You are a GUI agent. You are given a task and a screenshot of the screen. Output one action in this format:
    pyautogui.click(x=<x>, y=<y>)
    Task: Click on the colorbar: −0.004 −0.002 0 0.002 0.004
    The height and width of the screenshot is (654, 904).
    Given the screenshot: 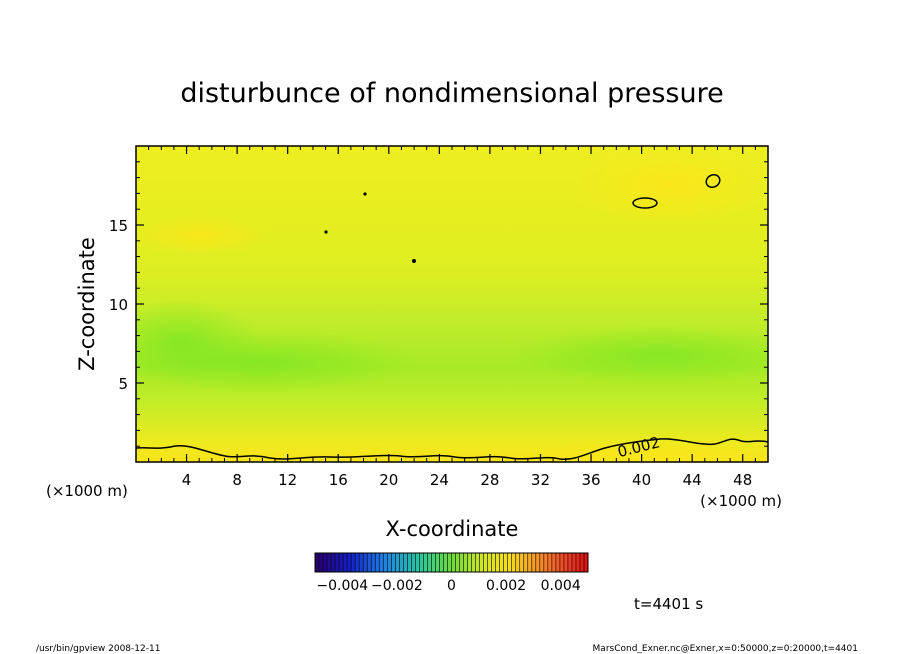 What is the action you would take?
    pyautogui.click(x=451, y=573)
    